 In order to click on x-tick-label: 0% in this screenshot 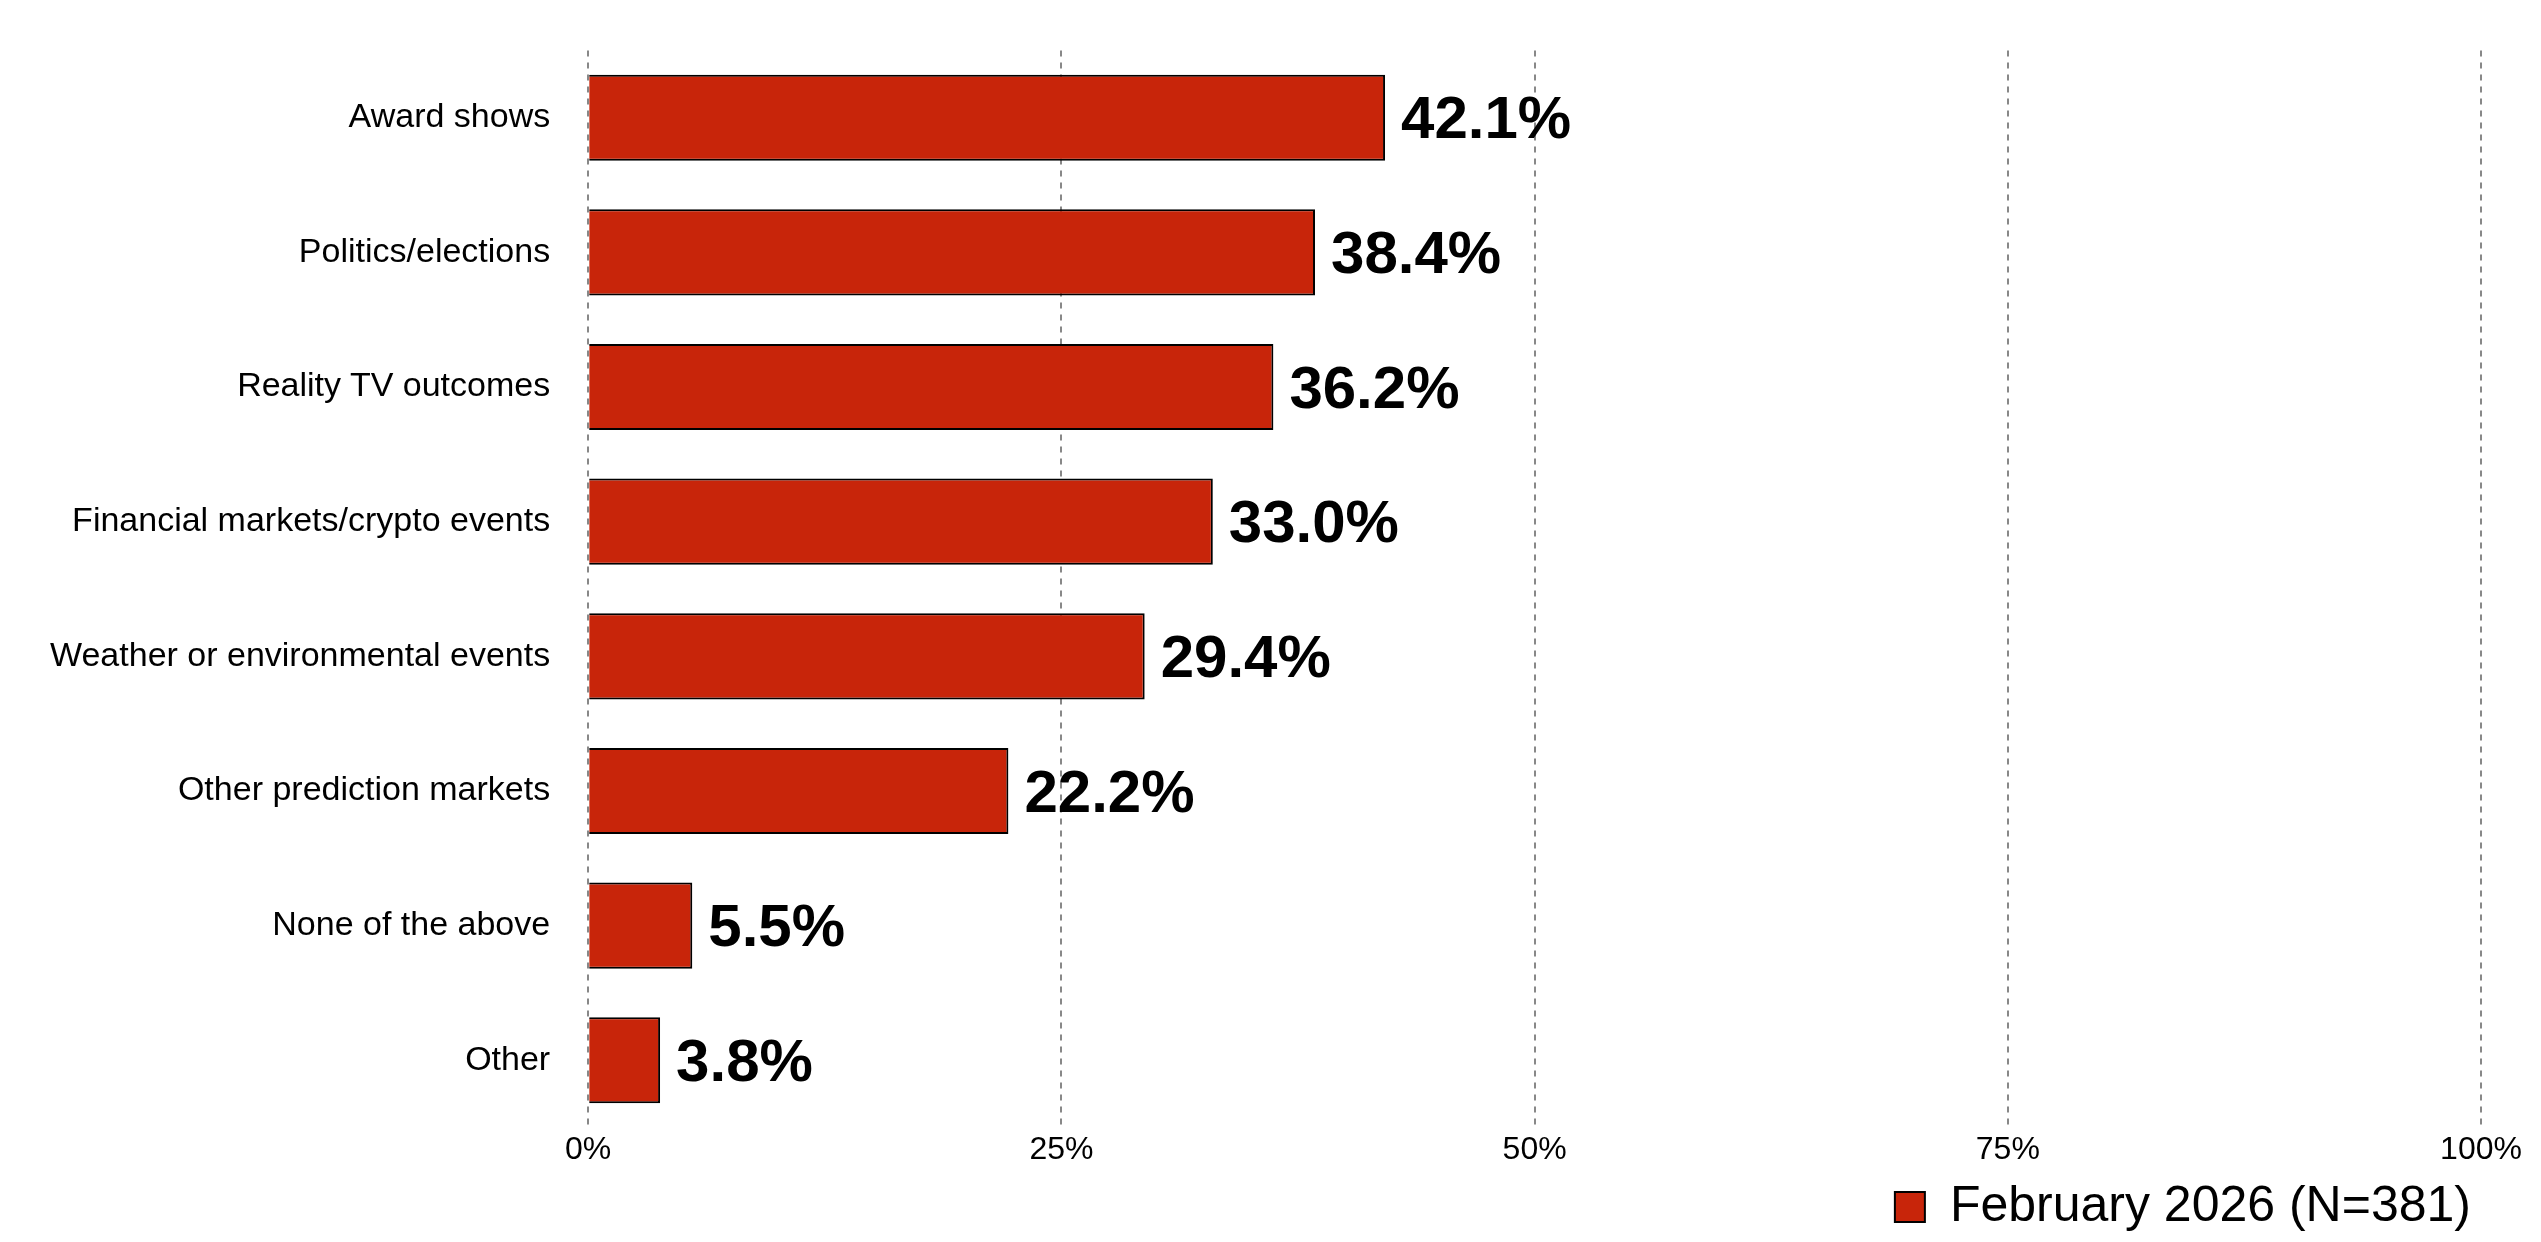, I will do `click(588, 1147)`.